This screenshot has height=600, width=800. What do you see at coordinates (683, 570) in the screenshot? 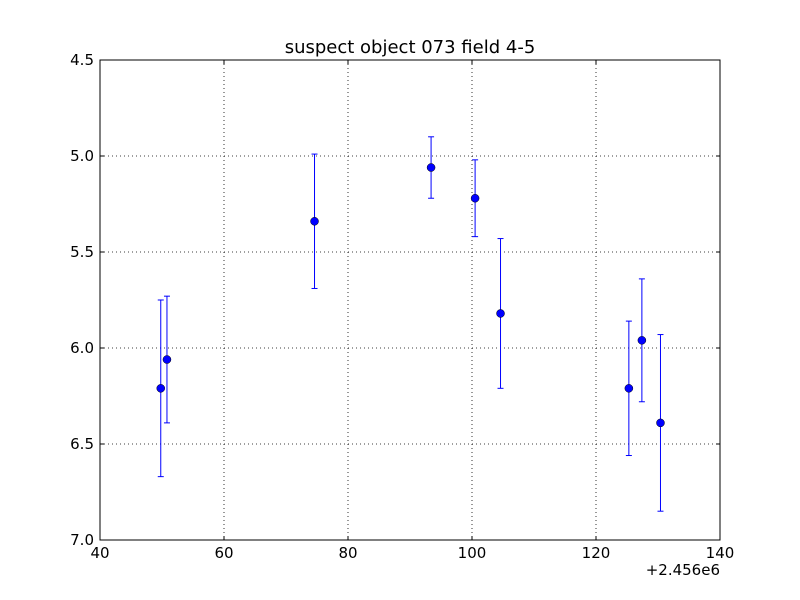
I see `x-axis-offset-label: +2.456e6` at bounding box center [683, 570].